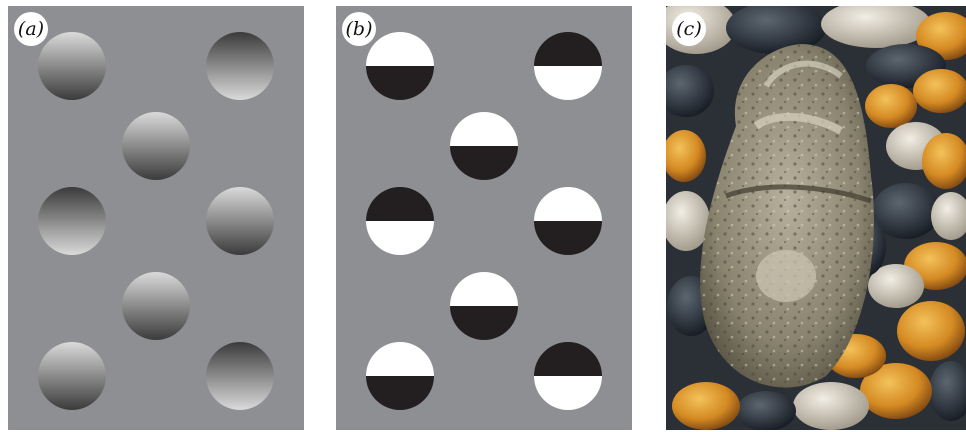 The image size is (966, 432). I want to click on two-tone-disc-row4-center, so click(484, 306).